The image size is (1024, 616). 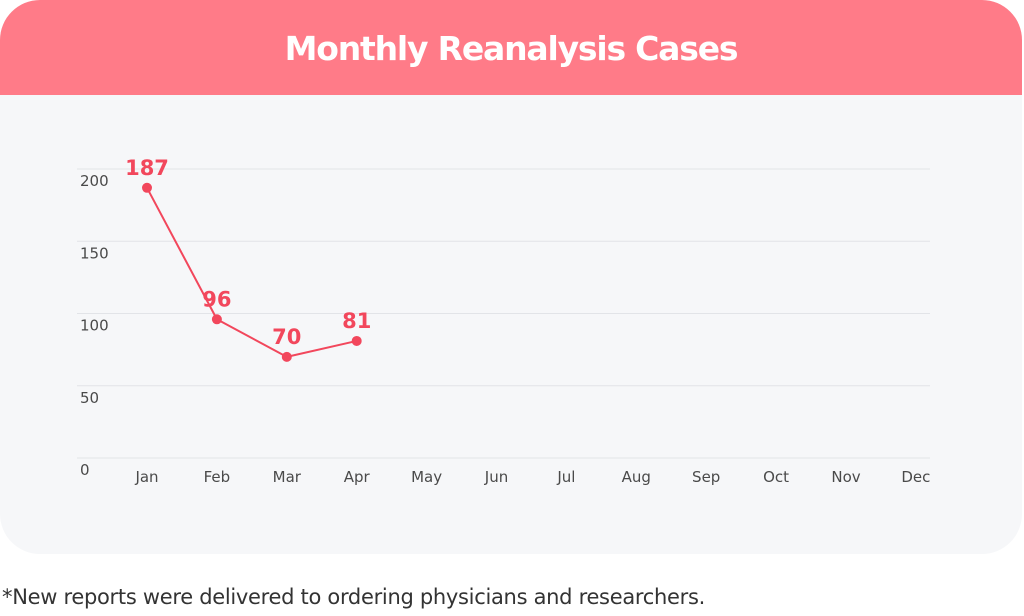 I want to click on x-tick-label: Oct, so click(x=776, y=477).